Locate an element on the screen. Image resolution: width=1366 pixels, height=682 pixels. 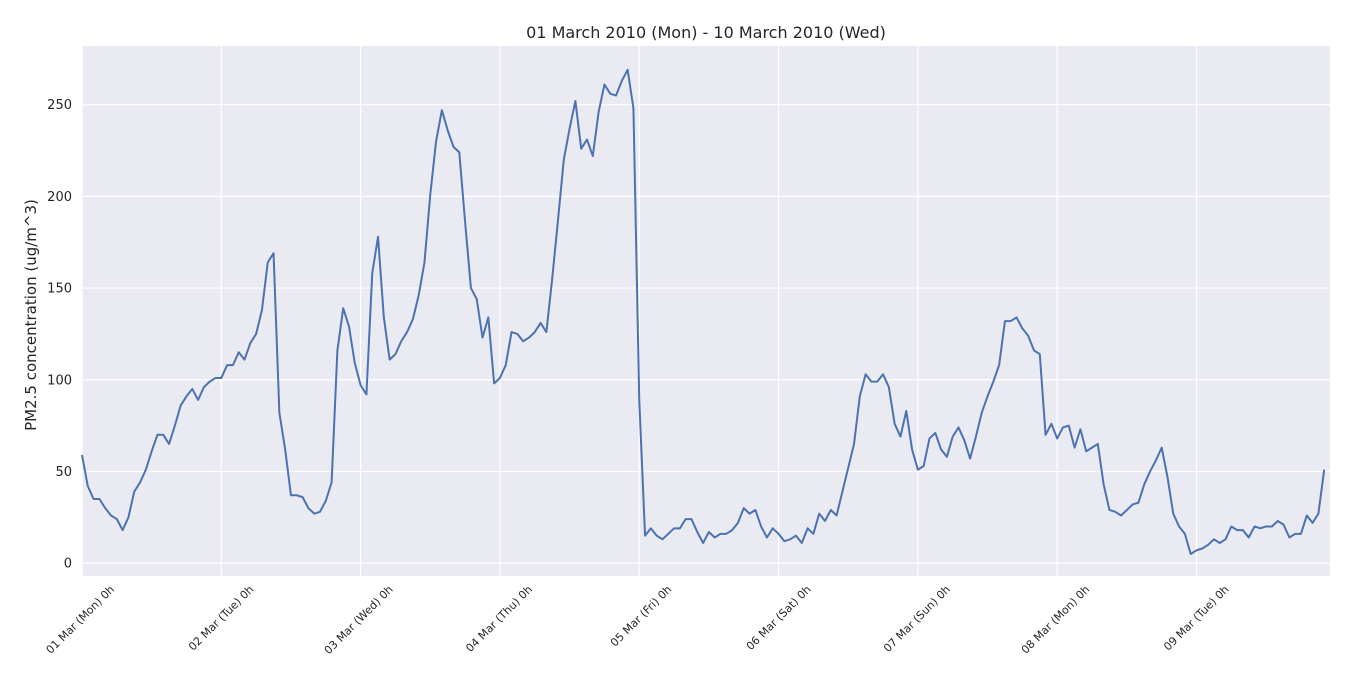
x-tick-label: 03 Mar (Wed) 0h is located at coordinates (359, 620).